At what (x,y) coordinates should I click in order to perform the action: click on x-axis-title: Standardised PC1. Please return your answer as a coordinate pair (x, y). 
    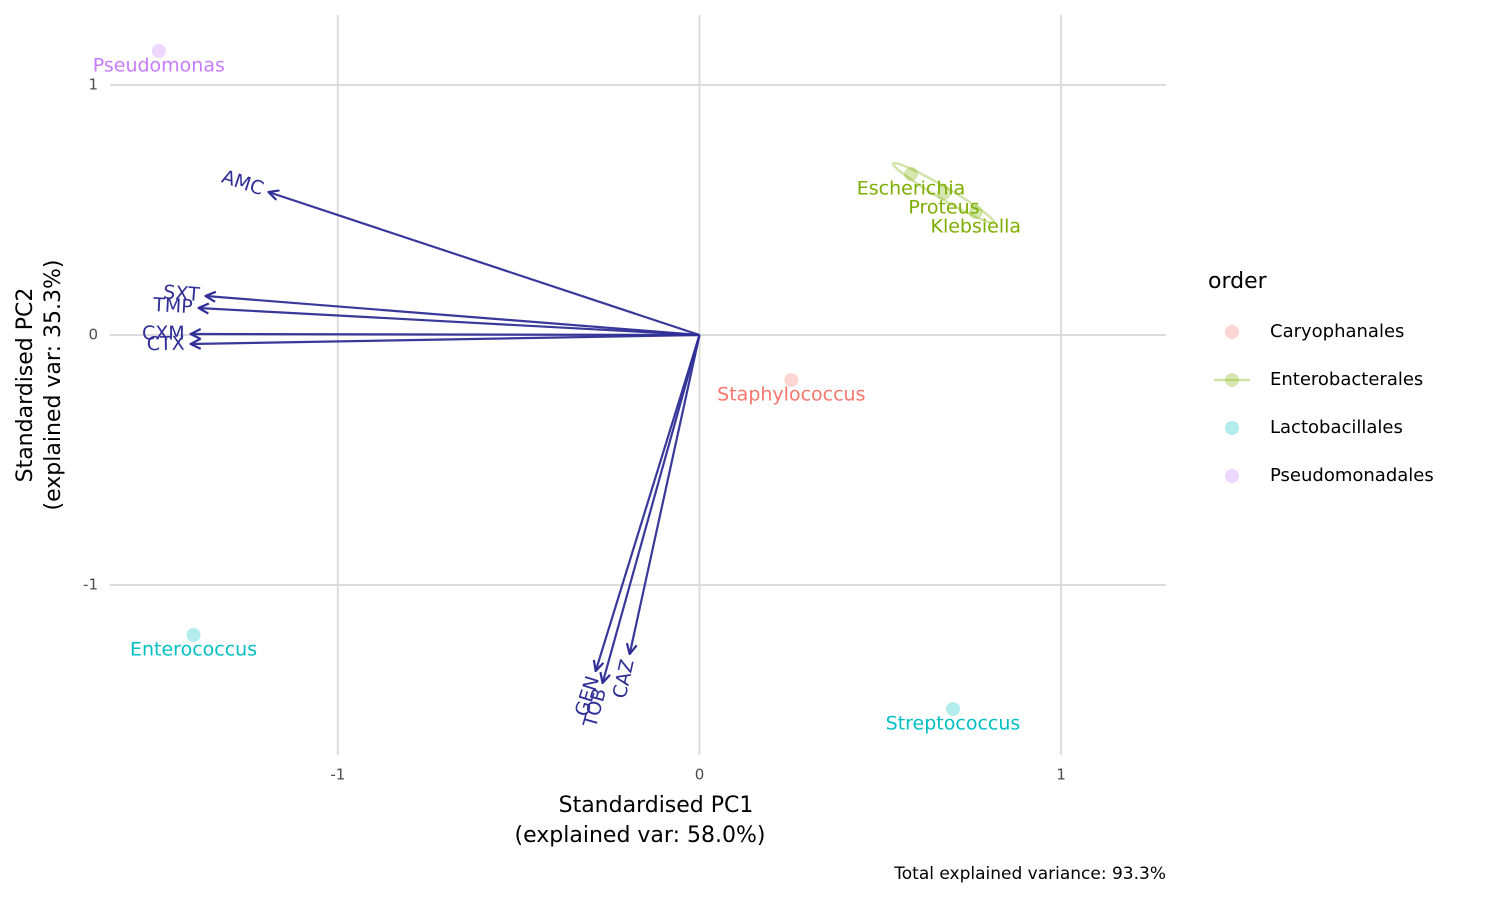
    Looking at the image, I should click on (656, 805).